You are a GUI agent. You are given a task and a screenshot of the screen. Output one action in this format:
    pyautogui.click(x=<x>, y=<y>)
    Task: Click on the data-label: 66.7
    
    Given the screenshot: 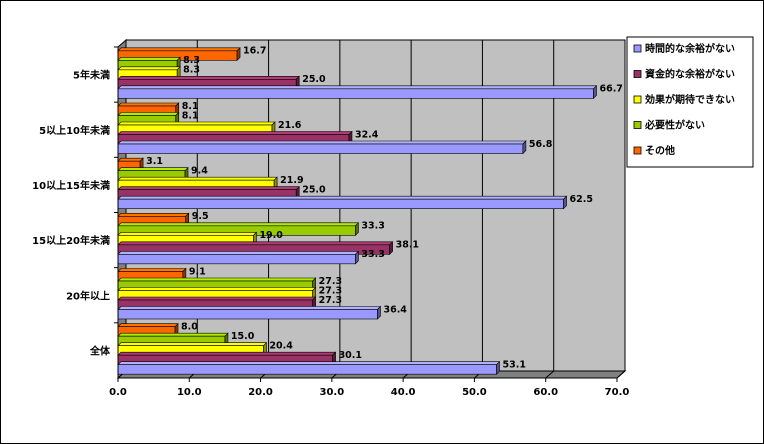 What is the action you would take?
    pyautogui.click(x=610, y=89)
    